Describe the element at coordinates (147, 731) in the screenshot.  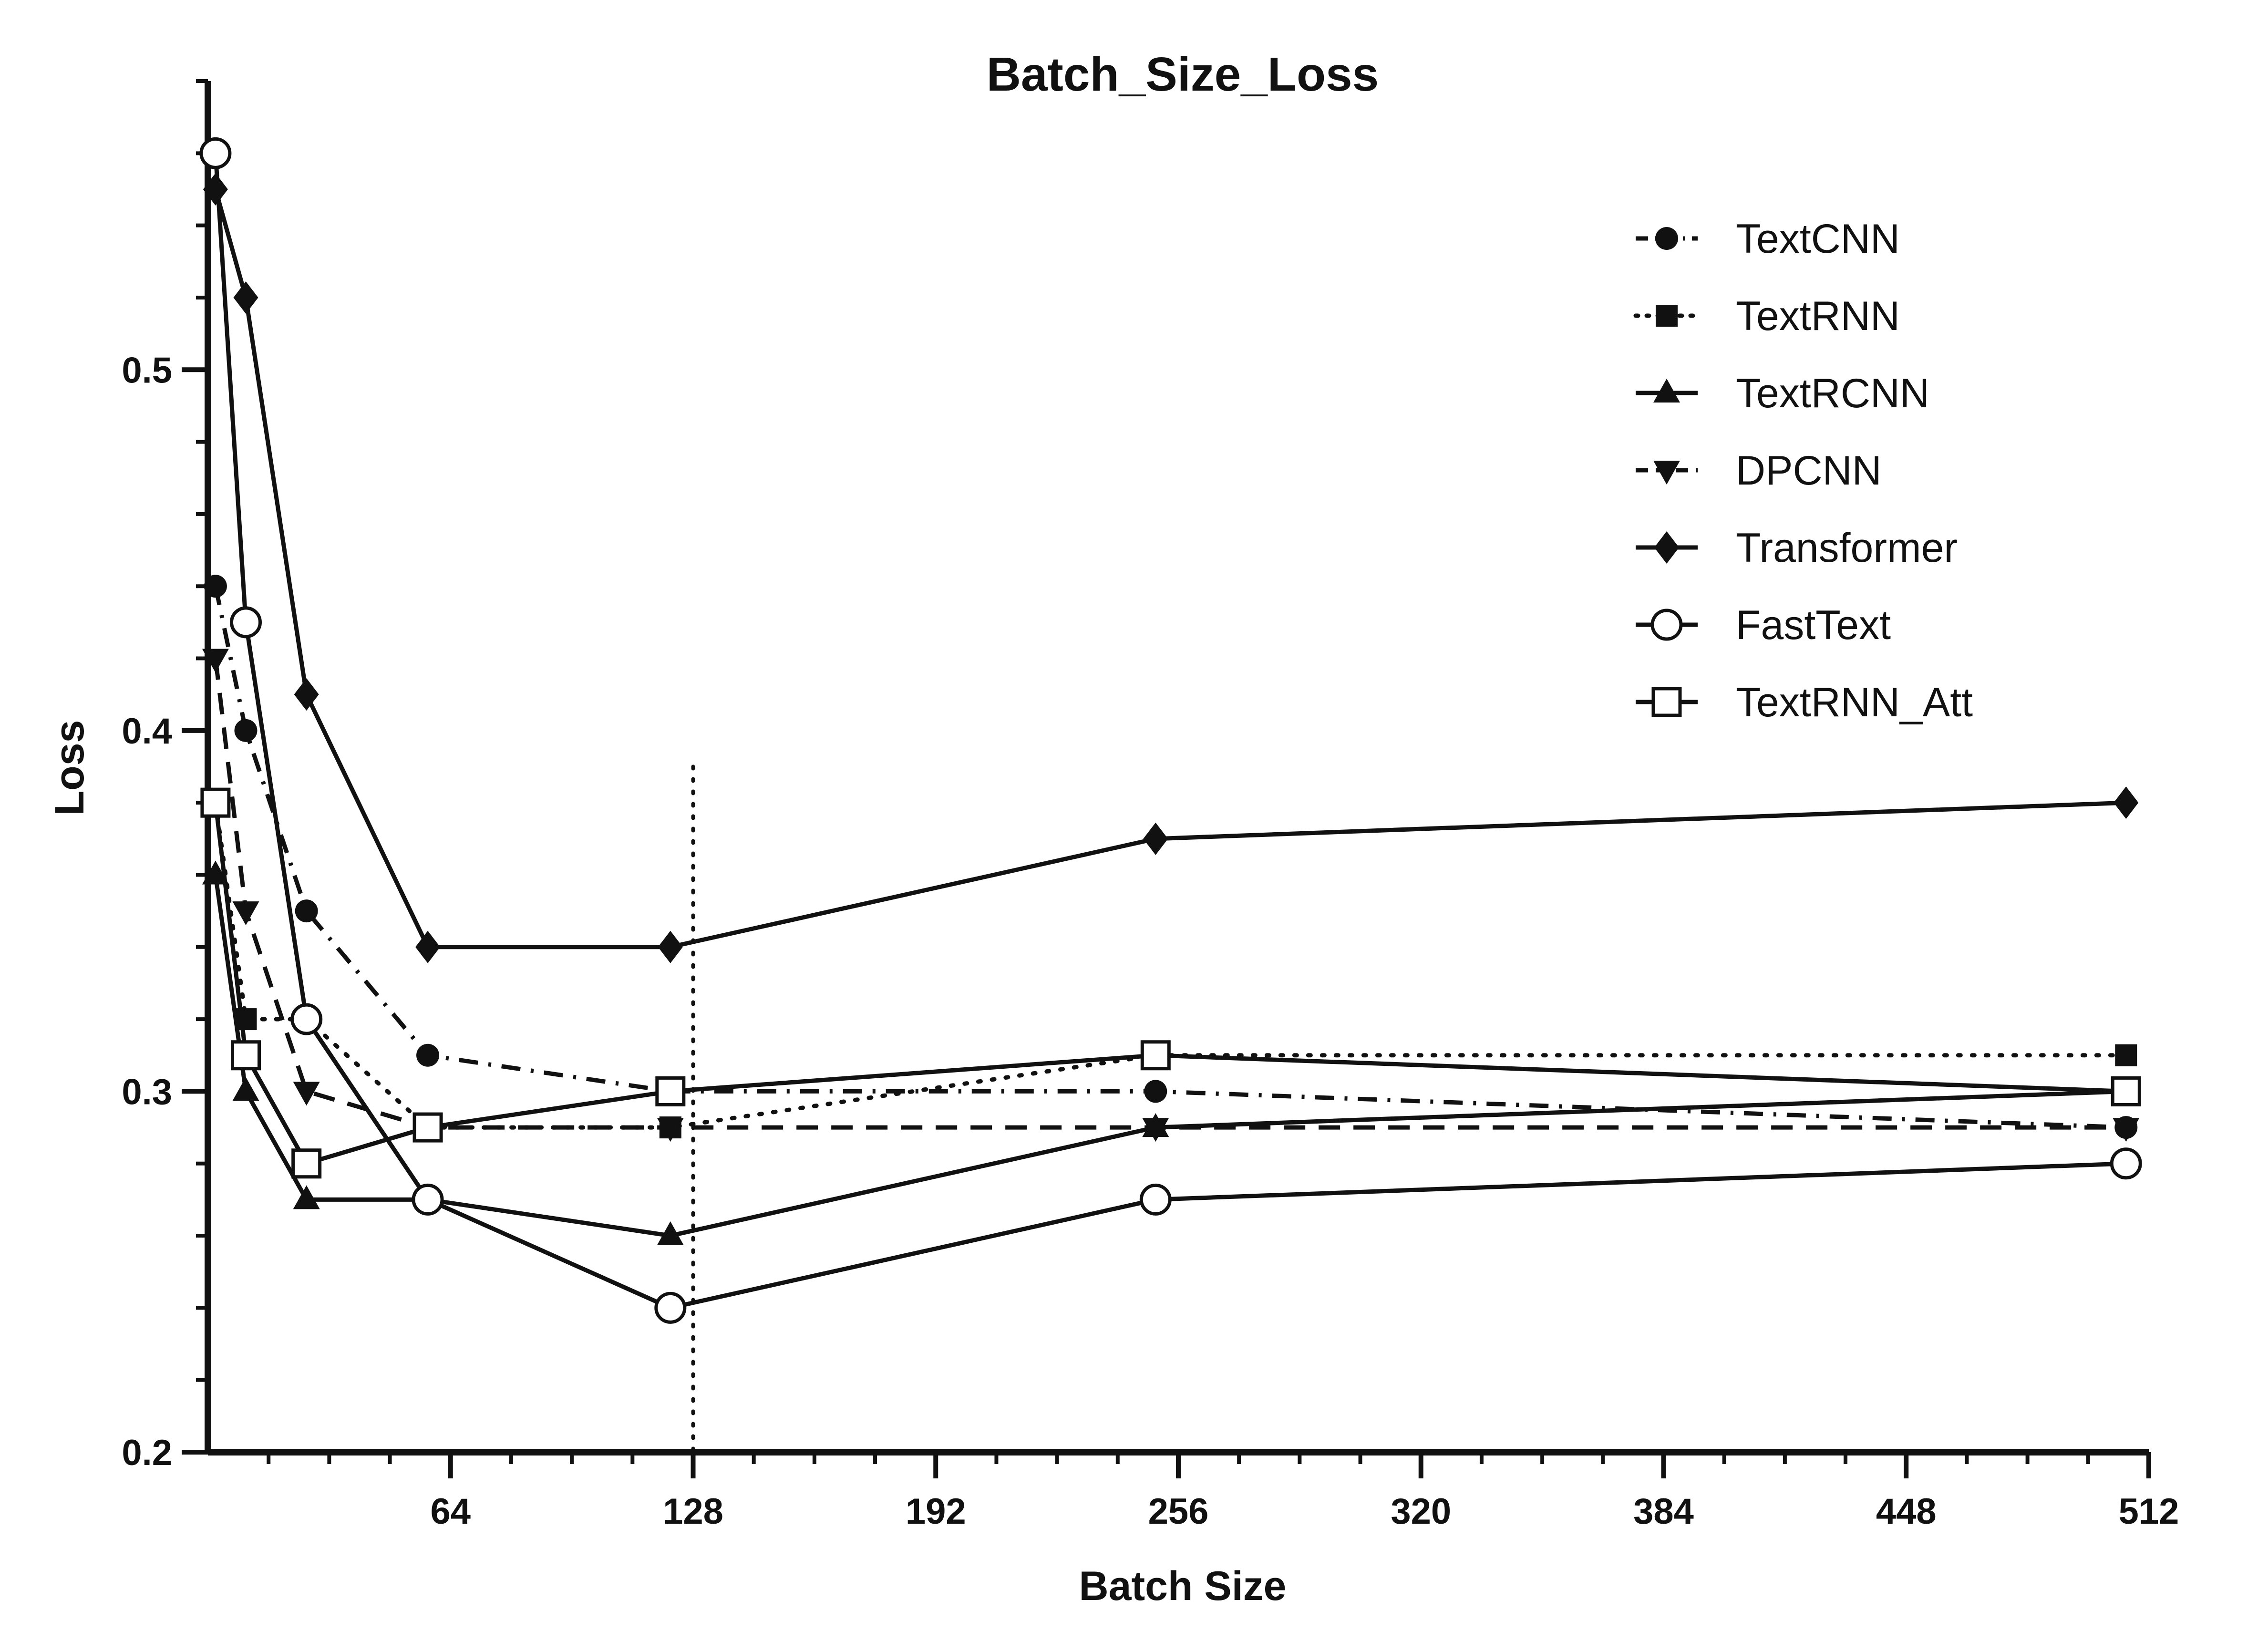
I see `y-tick-label: 0.4` at that location.